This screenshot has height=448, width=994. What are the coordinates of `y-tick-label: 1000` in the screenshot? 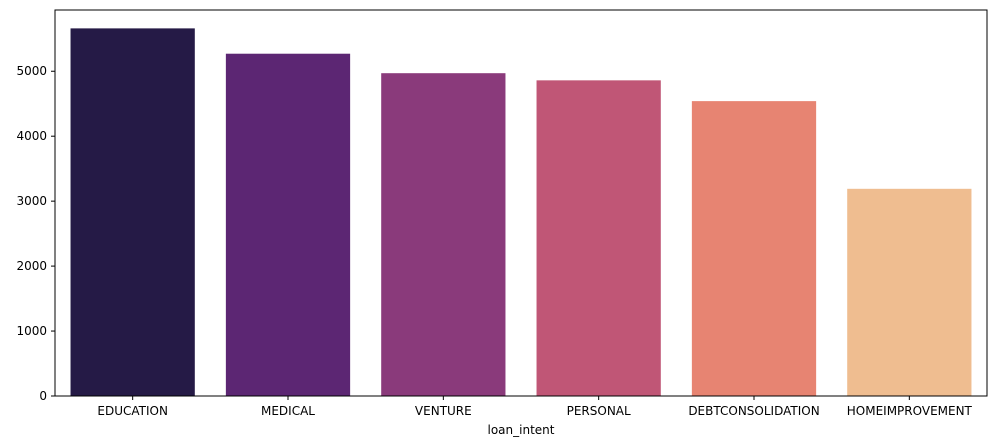 It's located at (31, 331).